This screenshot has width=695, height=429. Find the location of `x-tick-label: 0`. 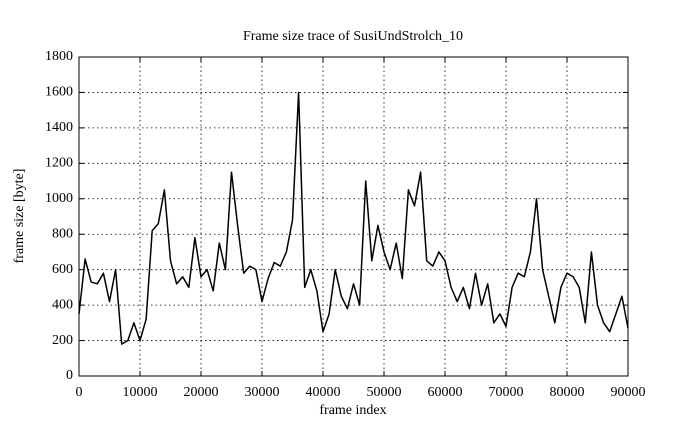

x-tick-label: 0 is located at coordinates (79, 392).